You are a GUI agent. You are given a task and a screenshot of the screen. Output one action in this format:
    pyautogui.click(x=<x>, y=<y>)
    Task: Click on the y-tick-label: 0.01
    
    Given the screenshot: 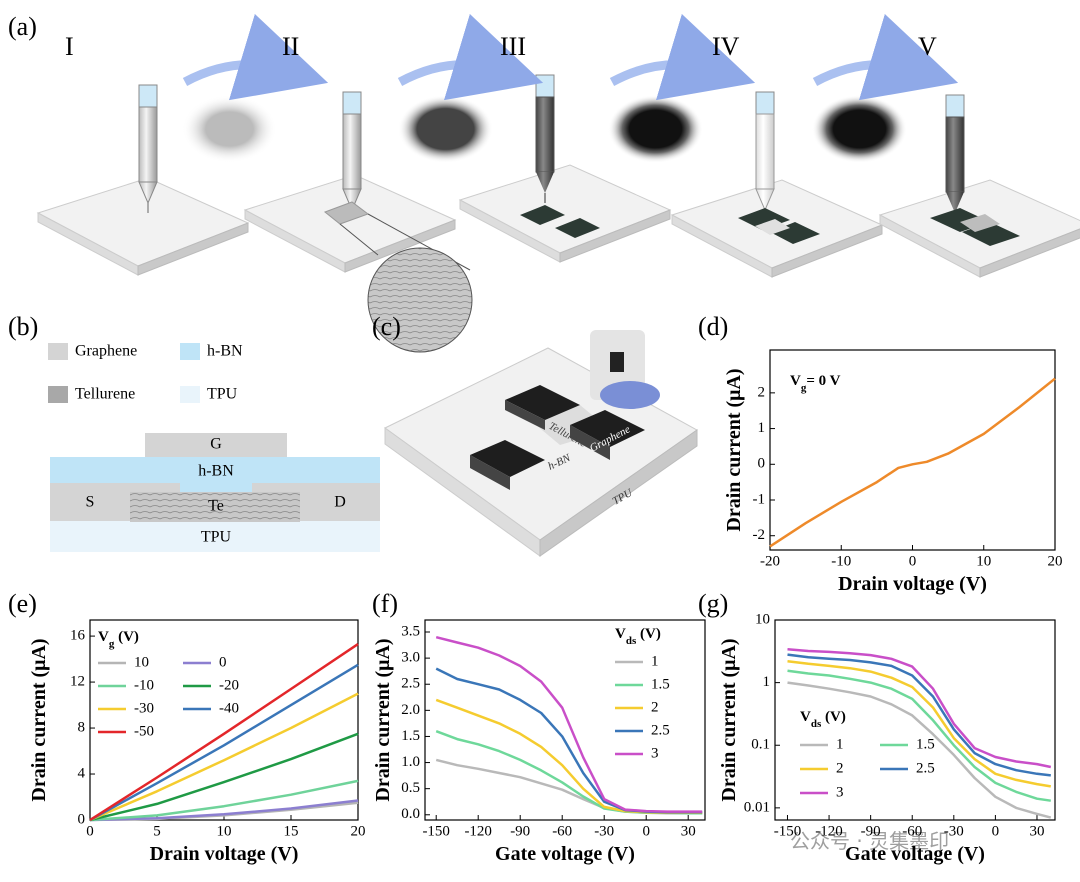 What is the action you would take?
    pyautogui.click(x=757, y=807)
    